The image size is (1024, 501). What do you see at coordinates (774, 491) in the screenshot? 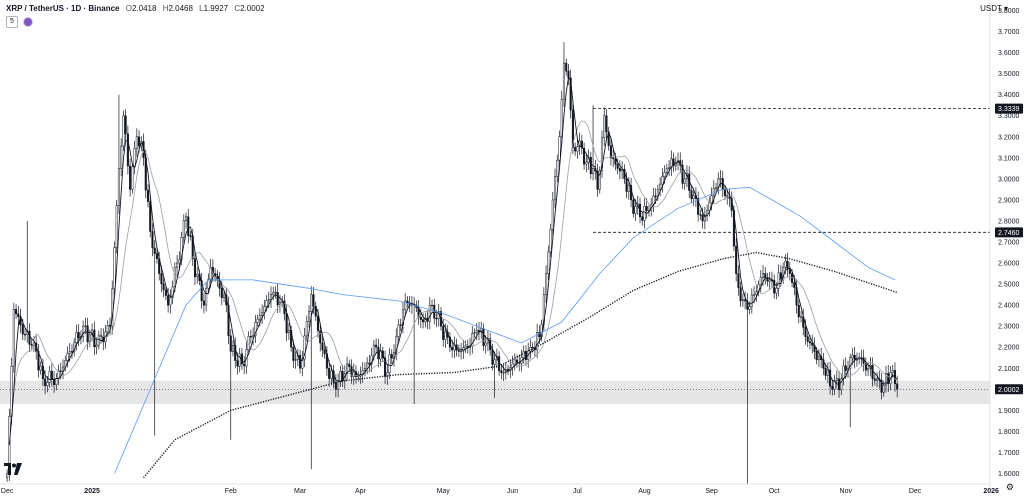
I see `x-tick-label: Oct` at bounding box center [774, 491].